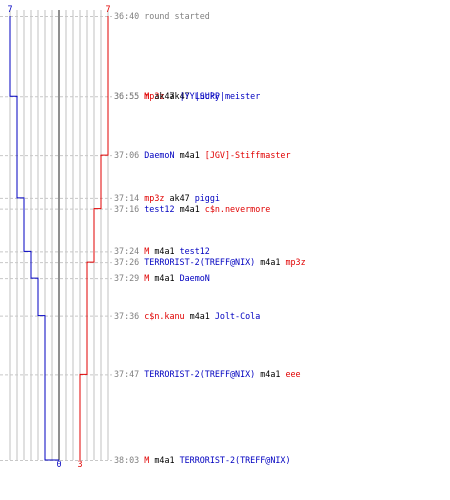 The height and width of the screenshot is (500, 450). What do you see at coordinates (9, 9) in the screenshot?
I see `blue-start-count-label: 7` at bounding box center [9, 9].